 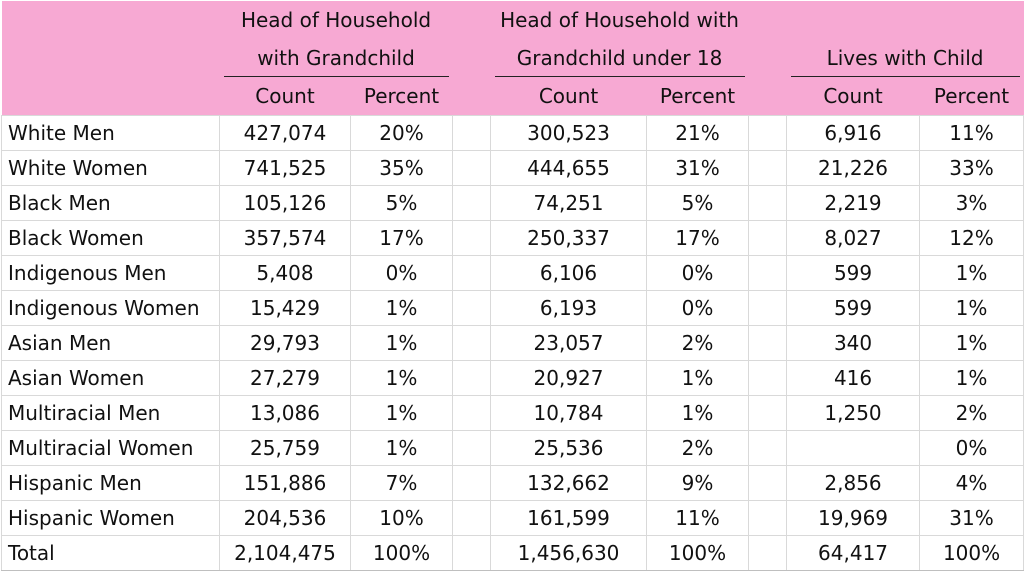 I want to click on cell-a-count: 5,408, so click(x=285, y=273).